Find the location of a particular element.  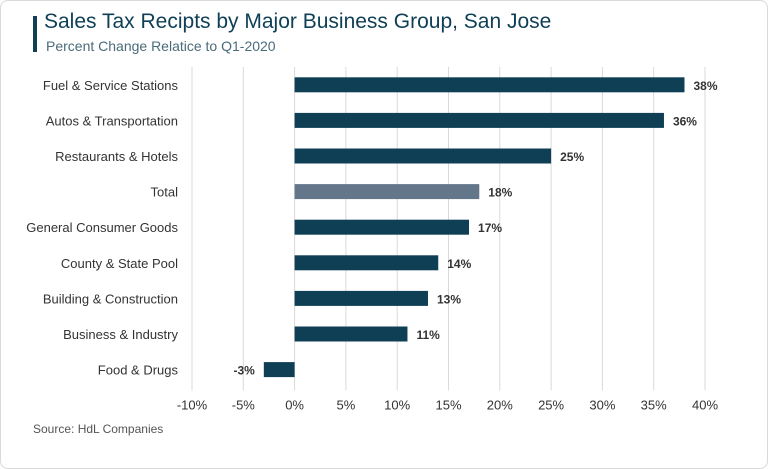

chart-subtitle: Percent Change Relatice to Q1-2020 is located at coordinates (161, 46).